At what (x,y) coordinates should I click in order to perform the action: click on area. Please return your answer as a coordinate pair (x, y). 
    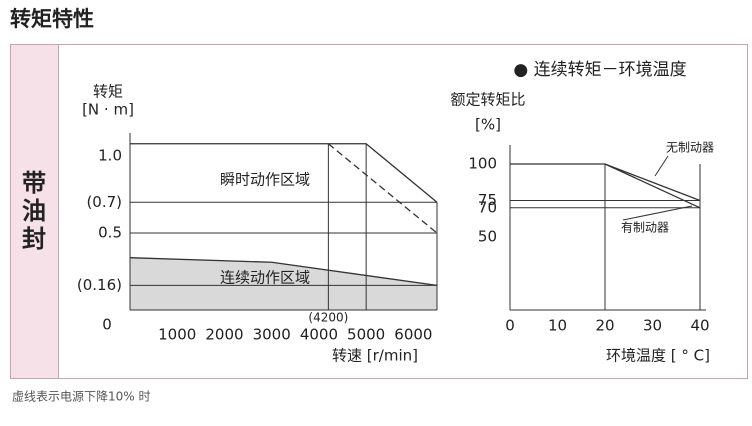
    Looking at the image, I should click on (283, 283).